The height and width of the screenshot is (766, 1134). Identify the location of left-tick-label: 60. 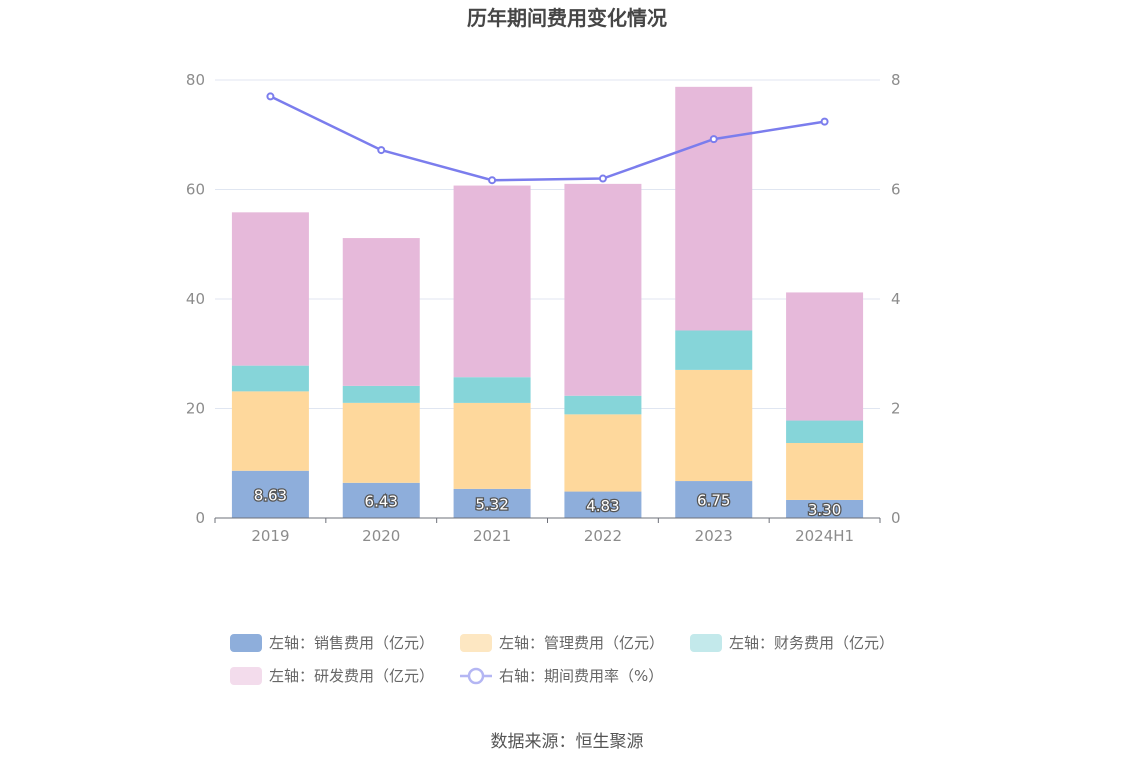
(195, 190).